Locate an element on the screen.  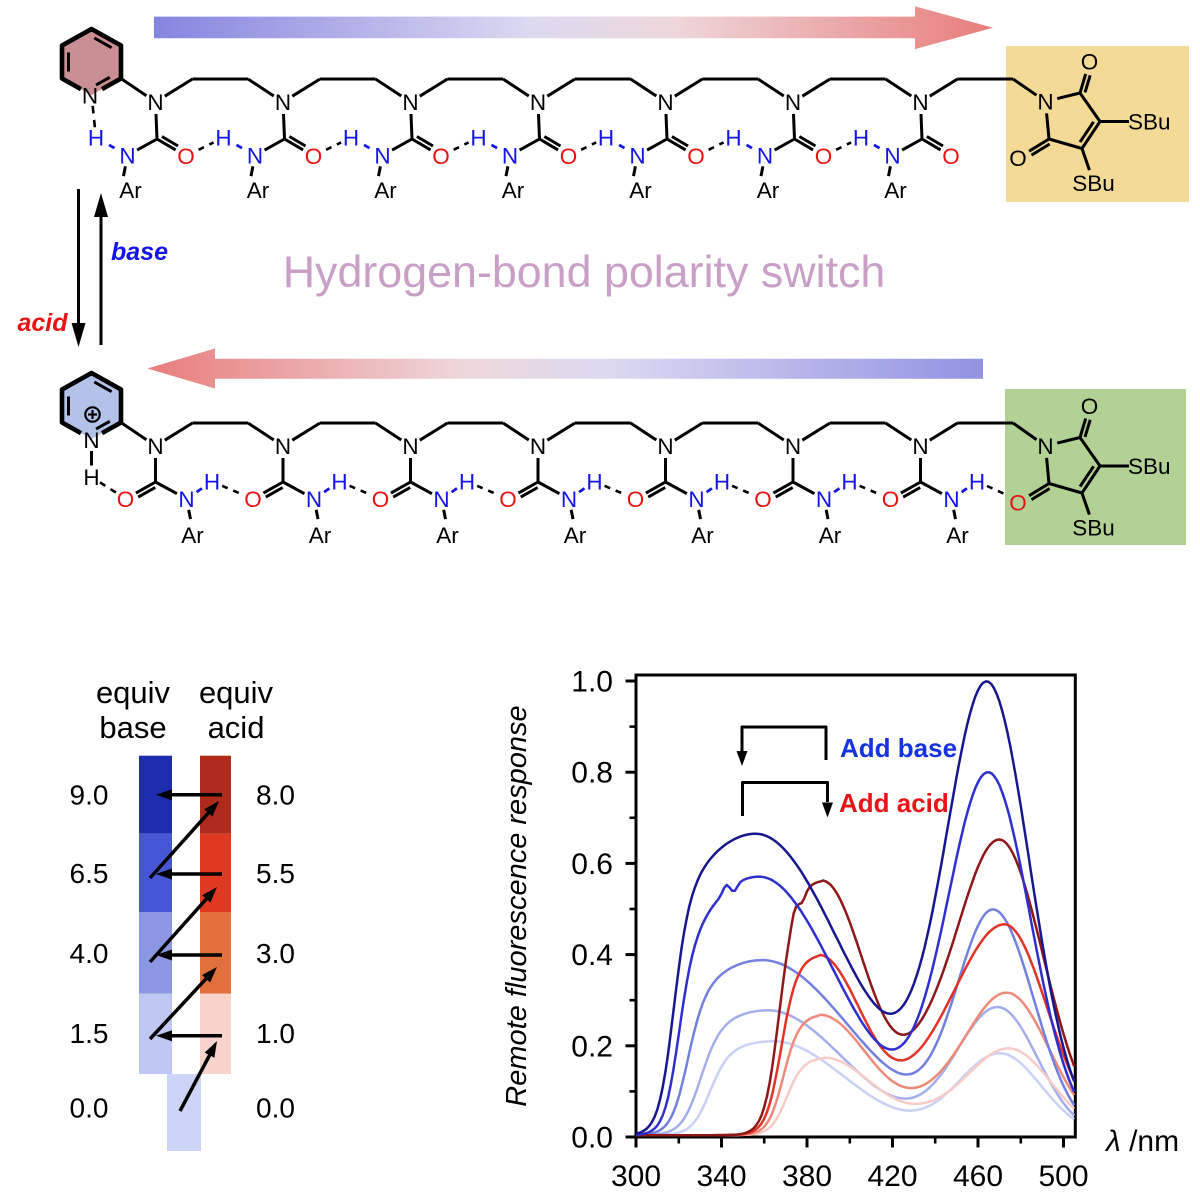
svg-text: 500 is located at coordinates (1063, 1176).